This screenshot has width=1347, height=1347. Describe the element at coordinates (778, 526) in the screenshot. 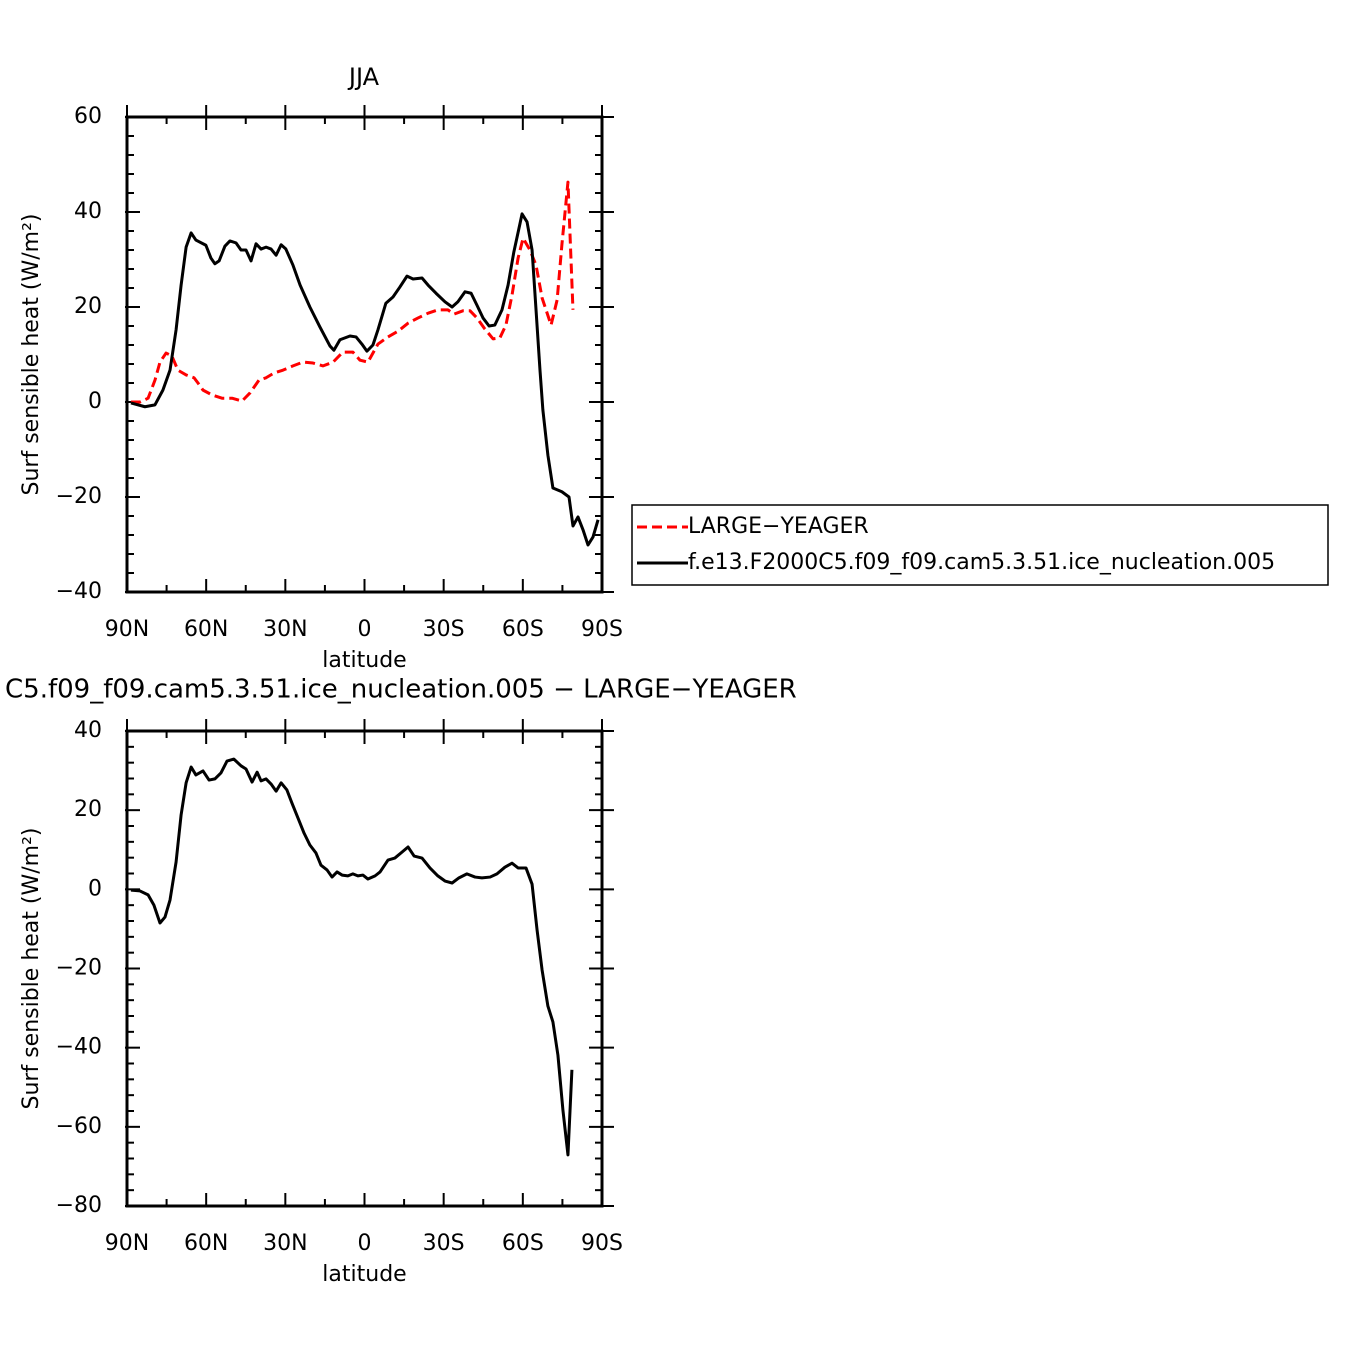

I see `legend-label: LARGE−YEAGER` at that location.